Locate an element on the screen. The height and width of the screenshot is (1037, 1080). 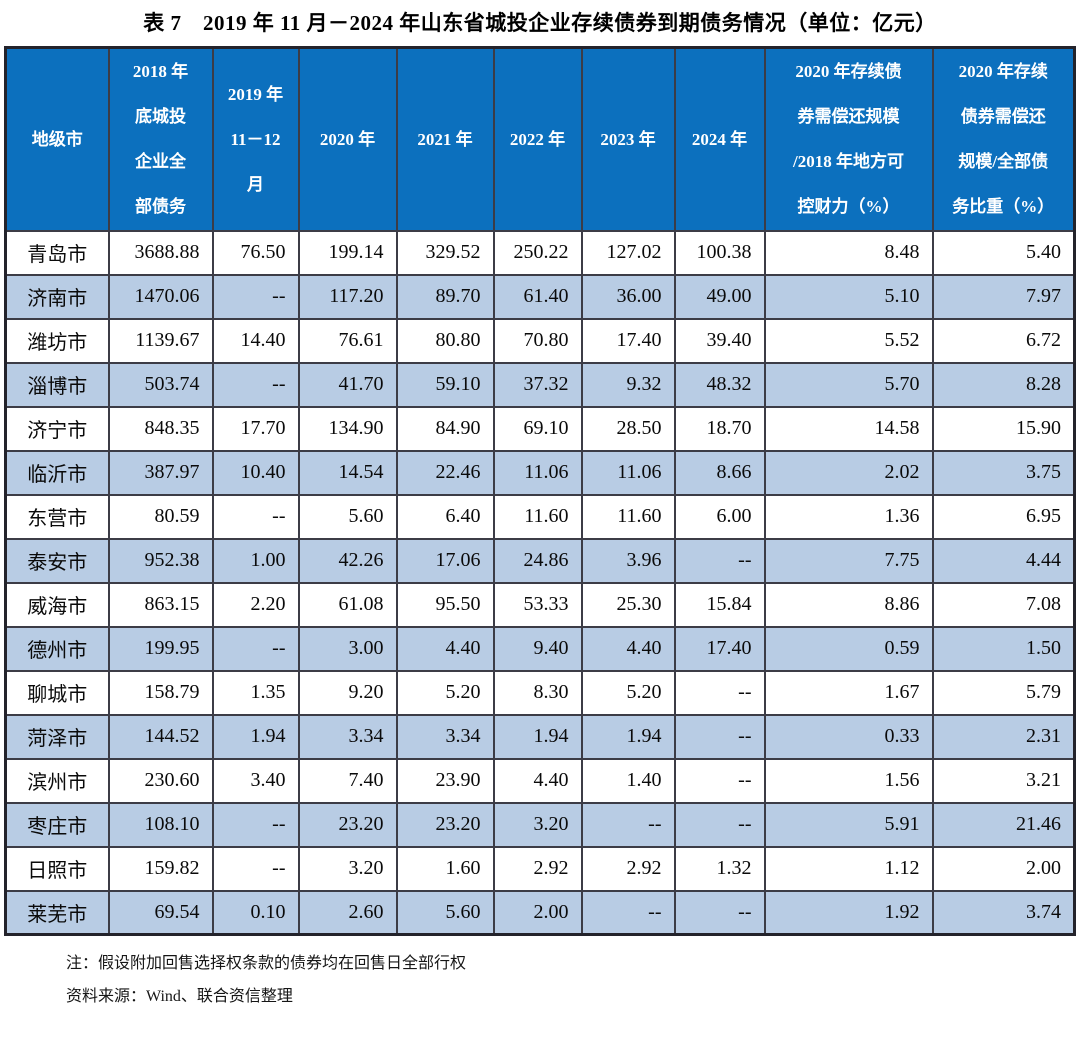
value-cell: 3.74 is located at coordinates (1003, 912).